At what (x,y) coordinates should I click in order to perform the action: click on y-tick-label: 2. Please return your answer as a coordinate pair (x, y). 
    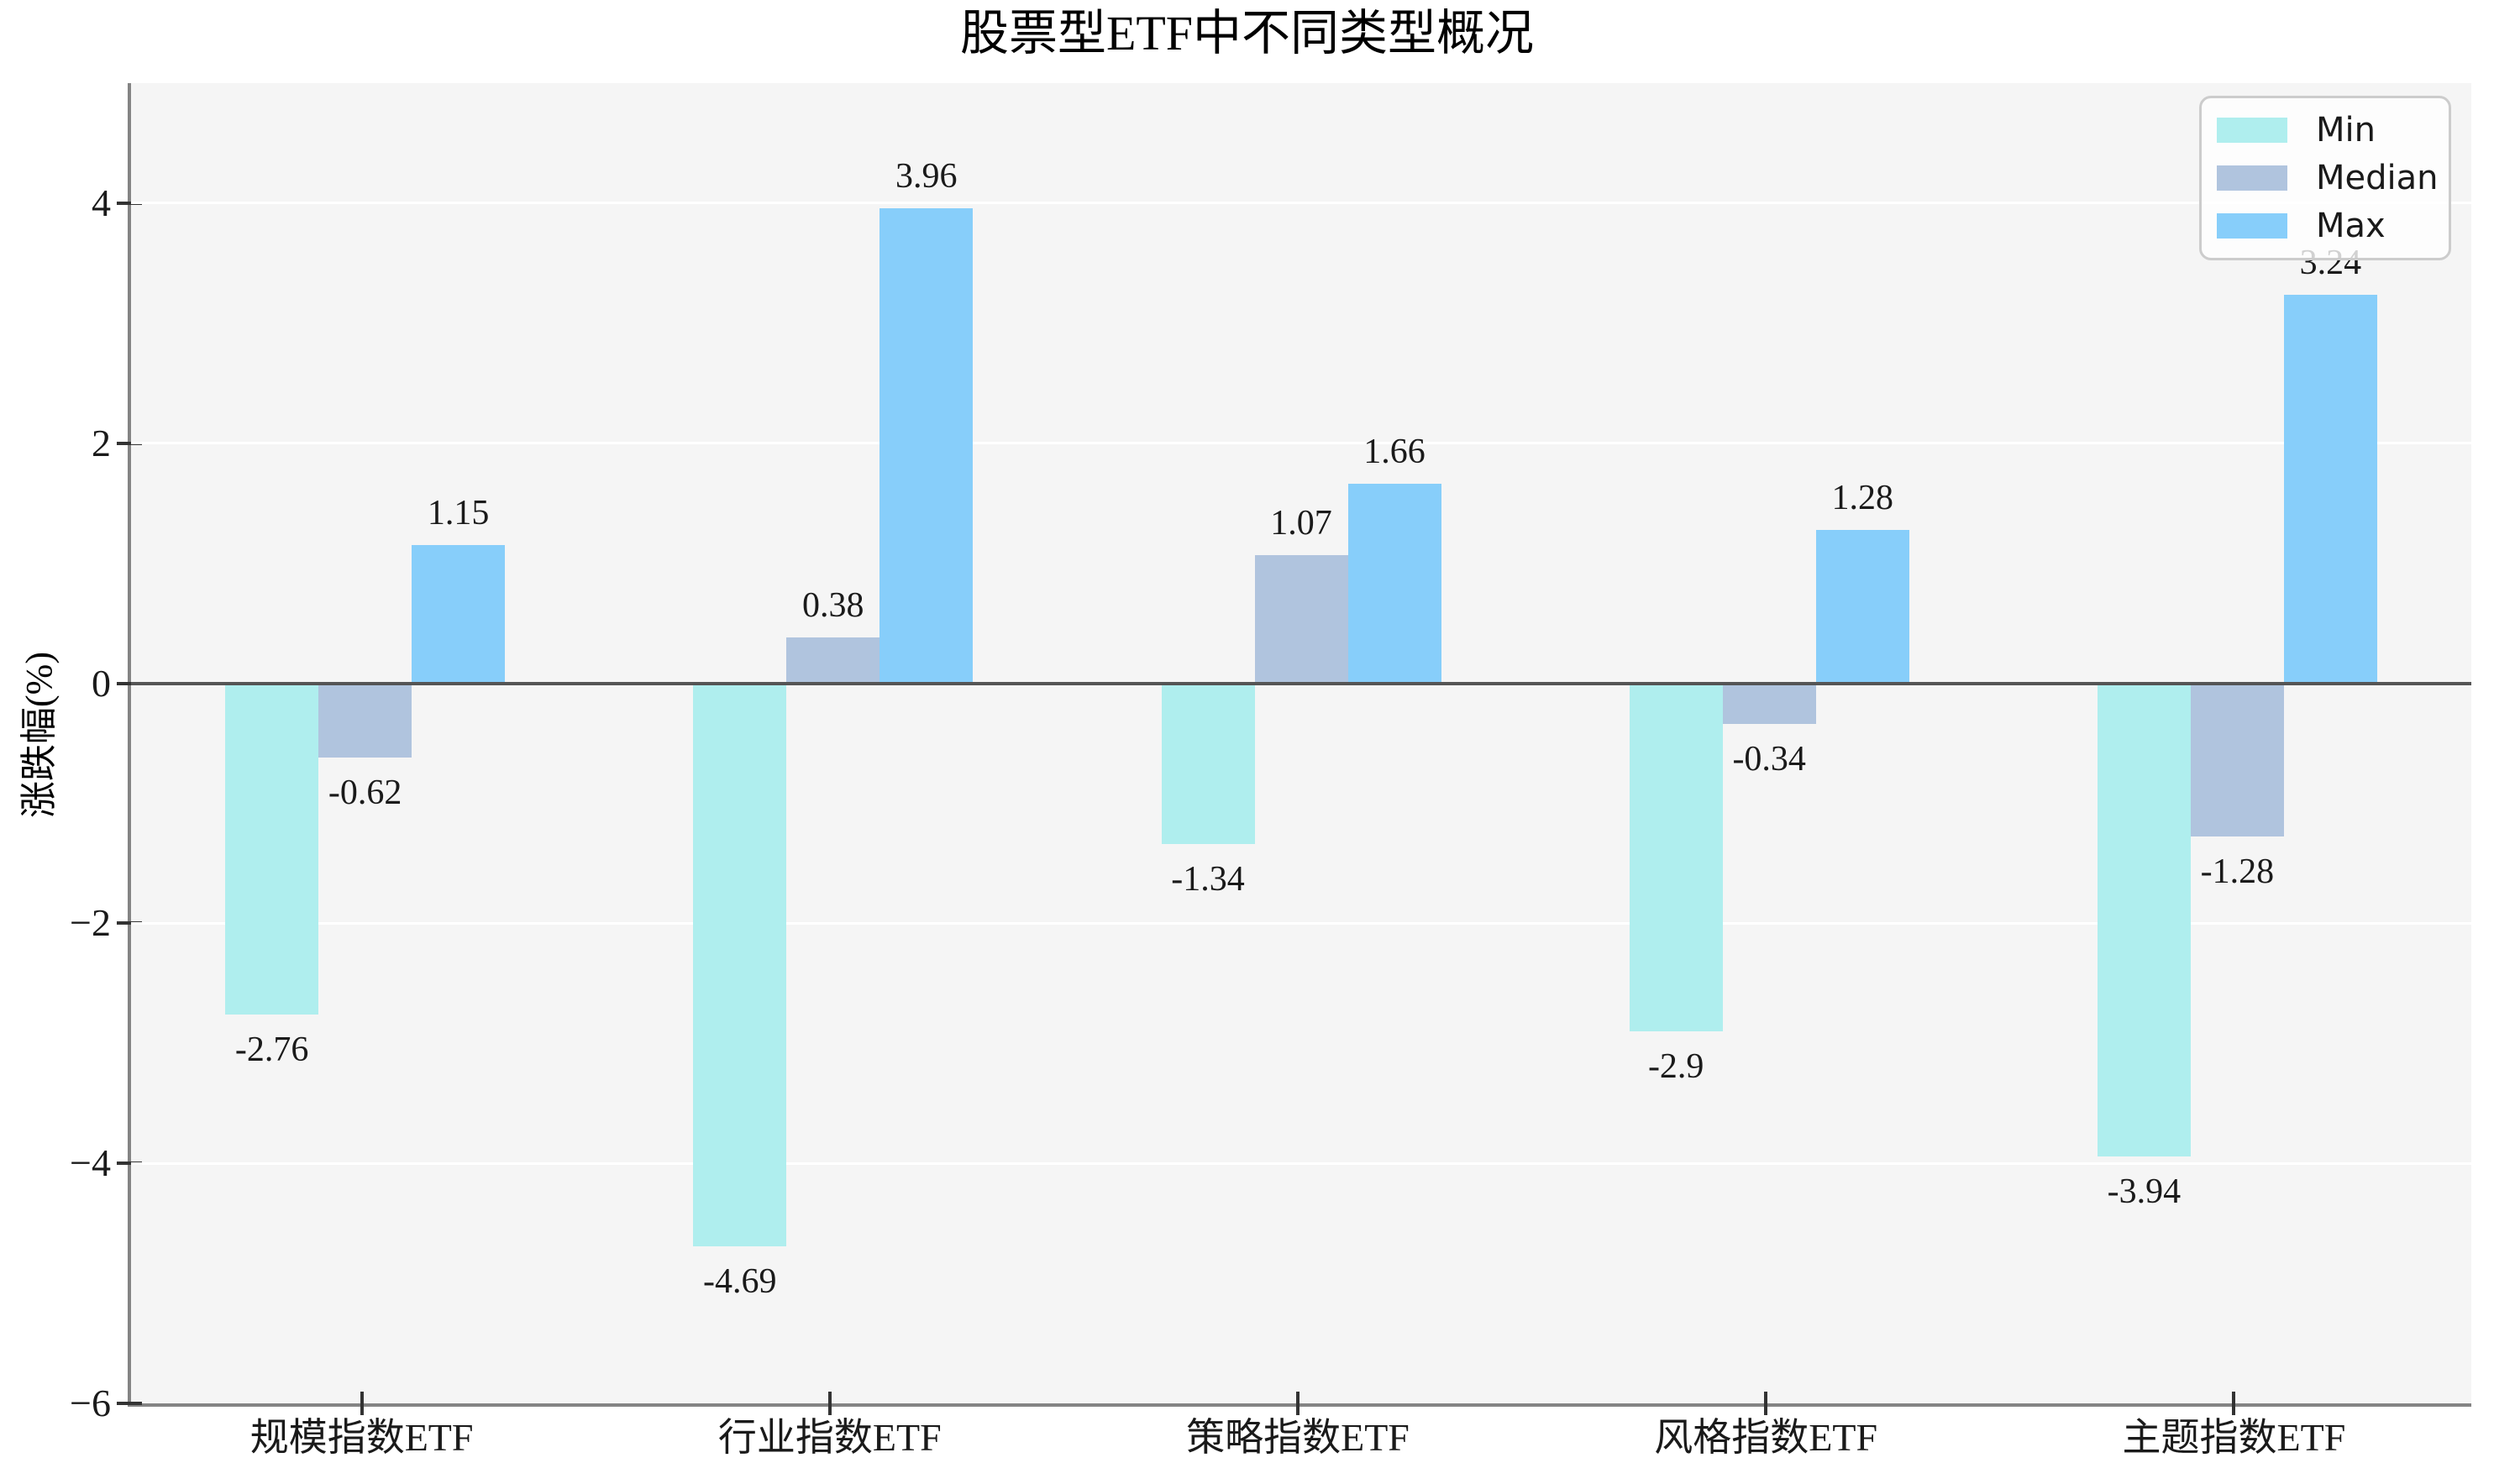
    Looking at the image, I should click on (102, 443).